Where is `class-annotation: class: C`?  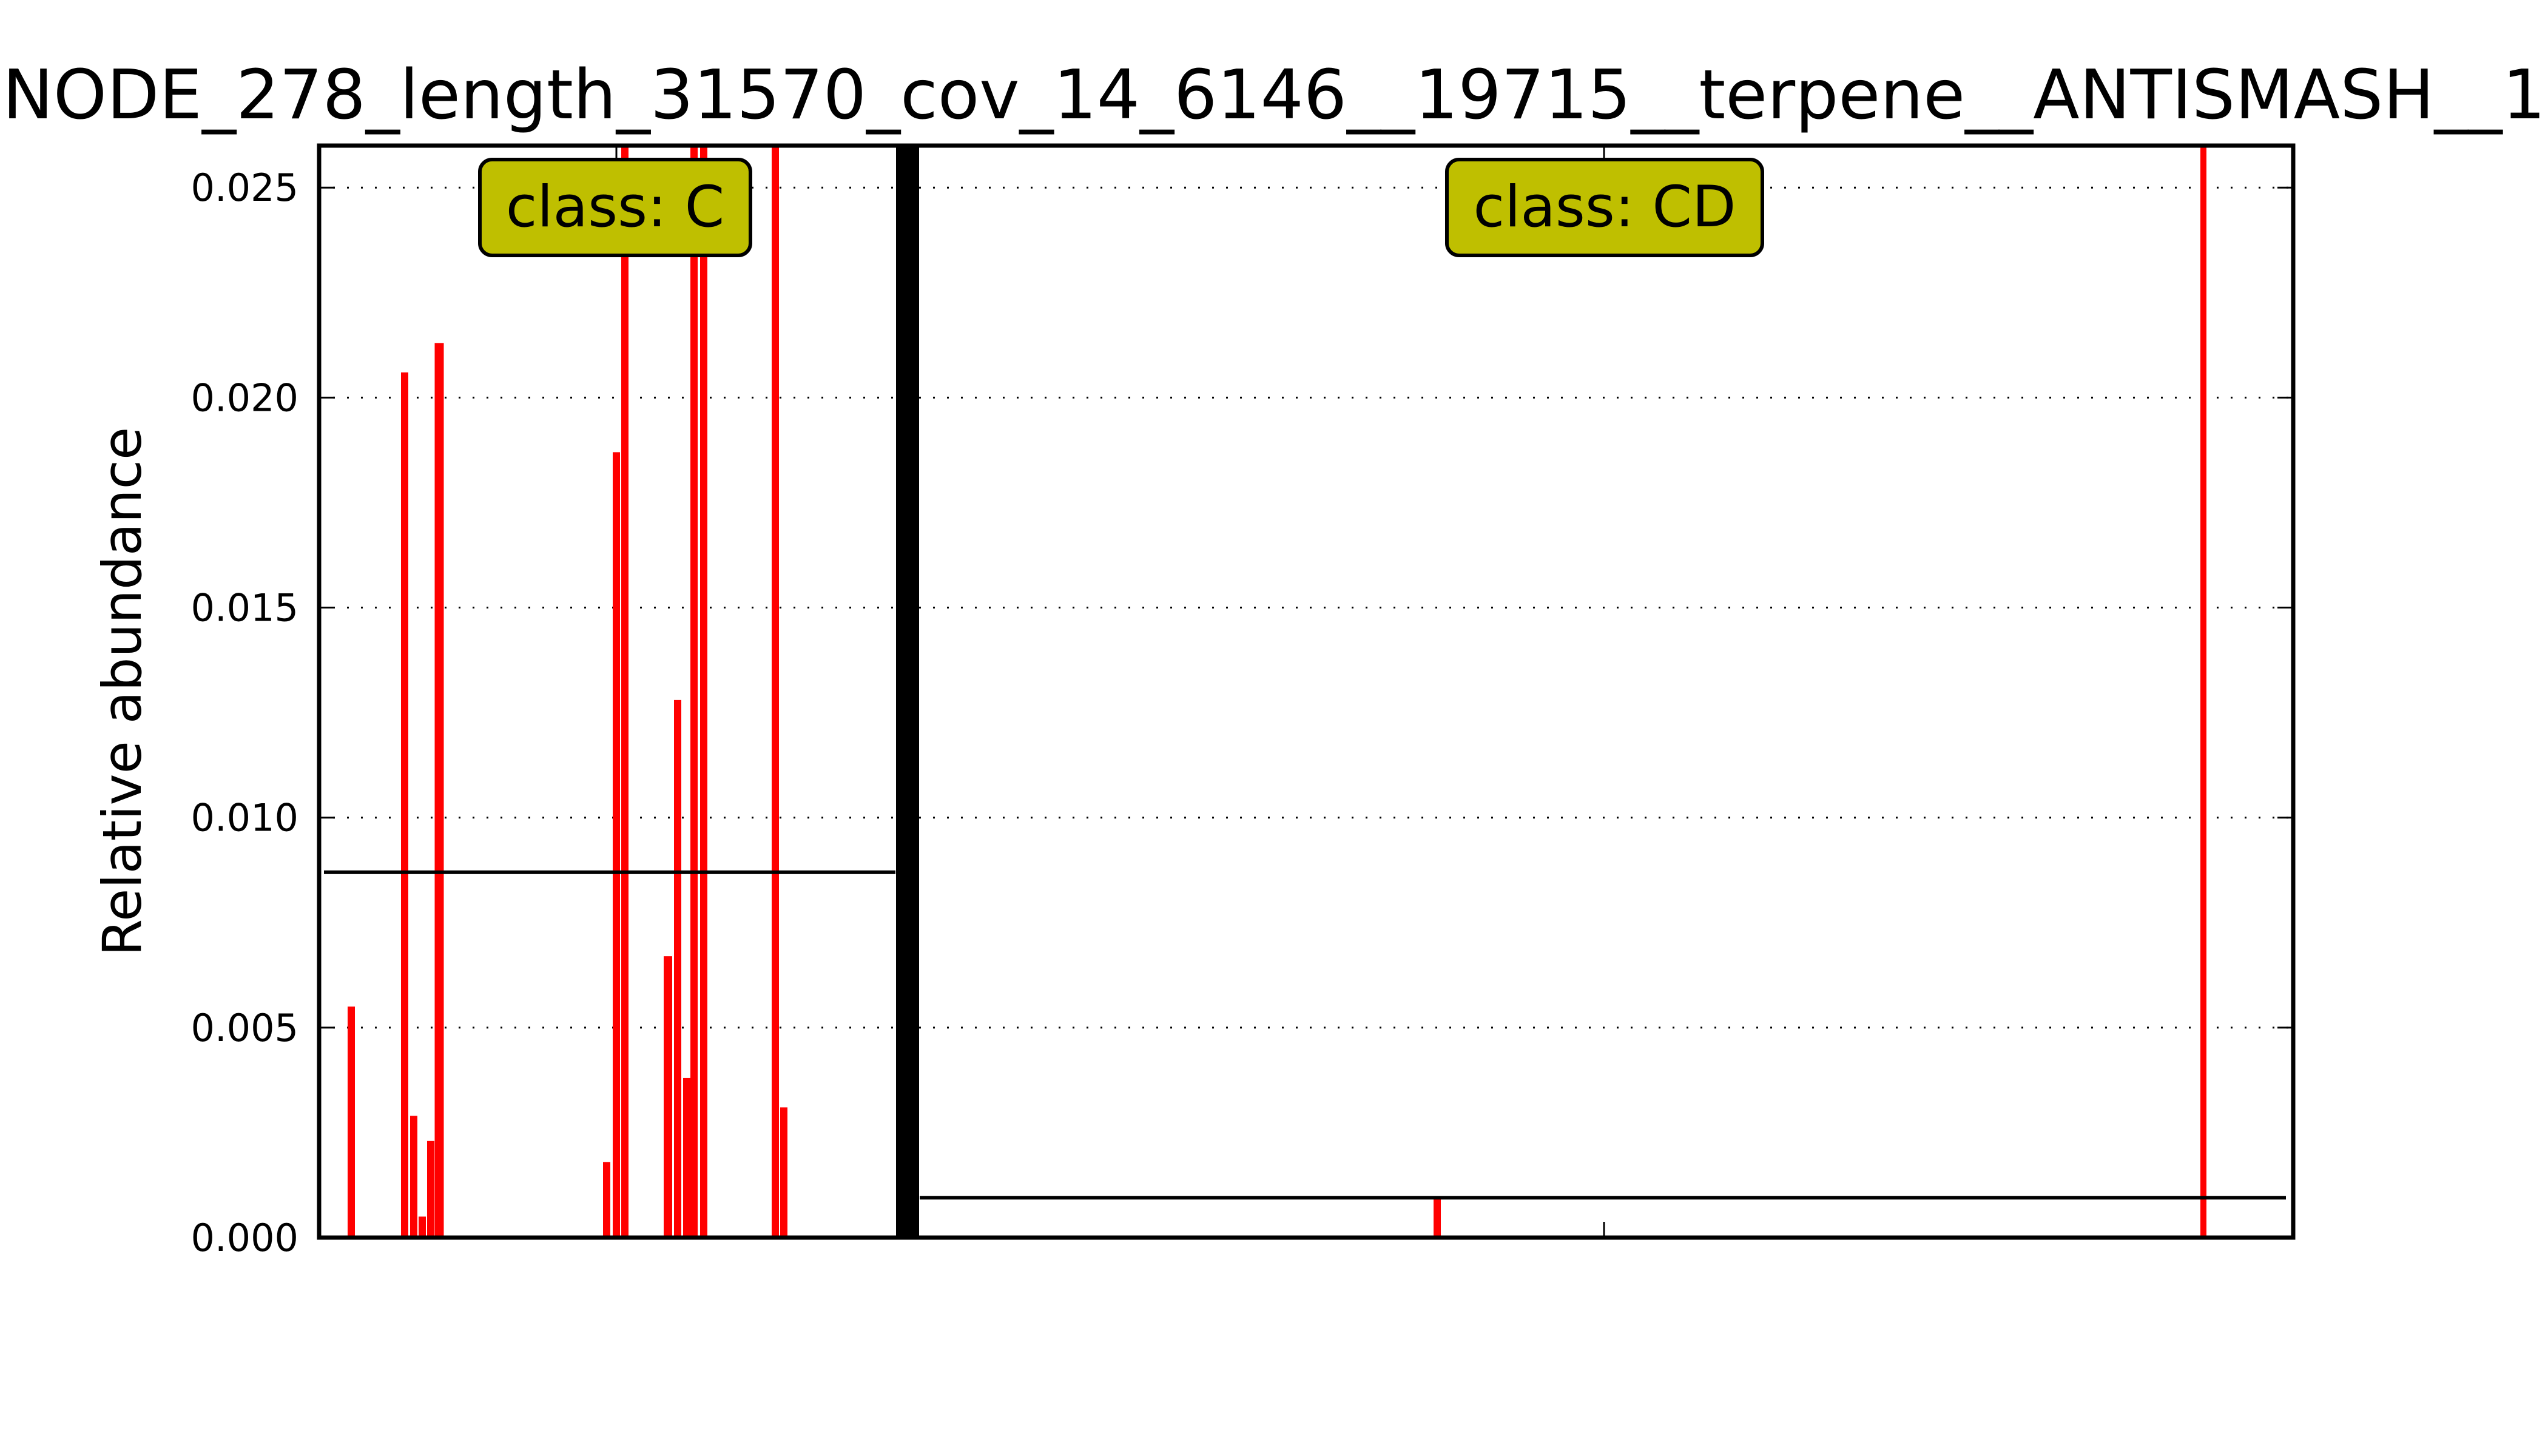
class-annotation: class: C is located at coordinates (615, 207).